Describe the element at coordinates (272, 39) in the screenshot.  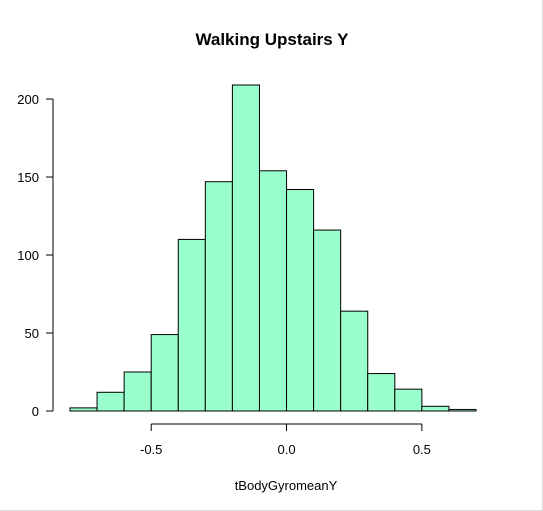
I see `chart-title: Walking Upstairs Y` at that location.